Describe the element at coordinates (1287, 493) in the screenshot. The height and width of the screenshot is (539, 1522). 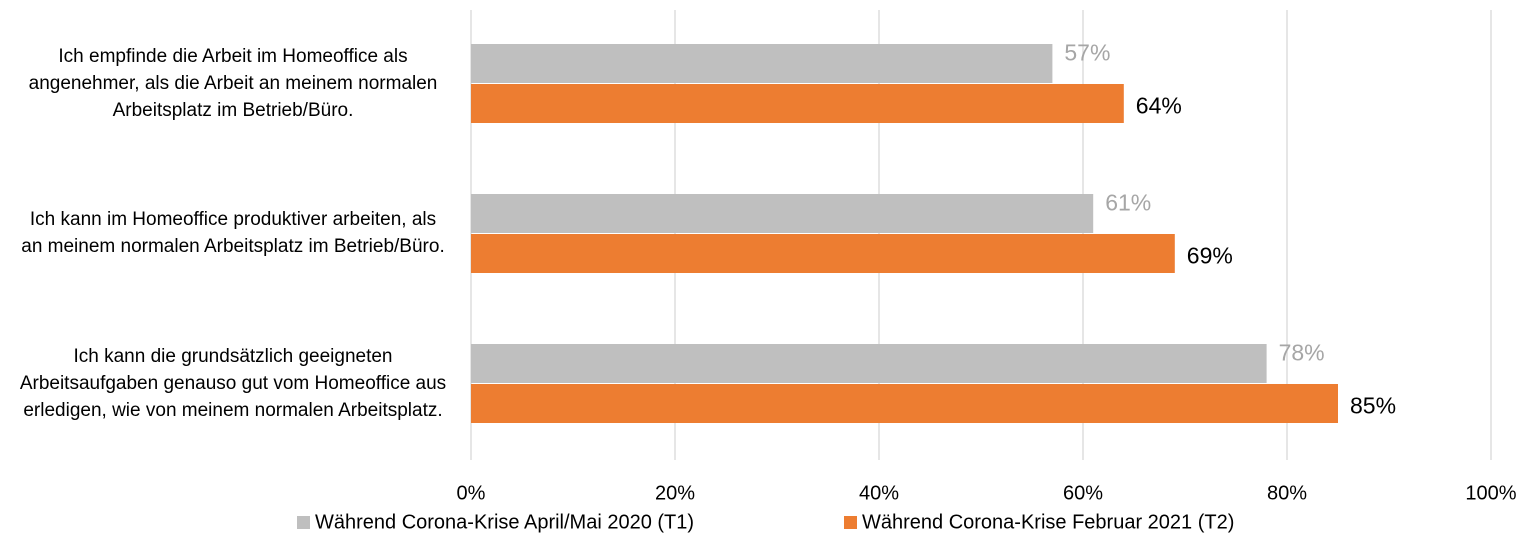
I see `x-tick-label: 80%` at that location.